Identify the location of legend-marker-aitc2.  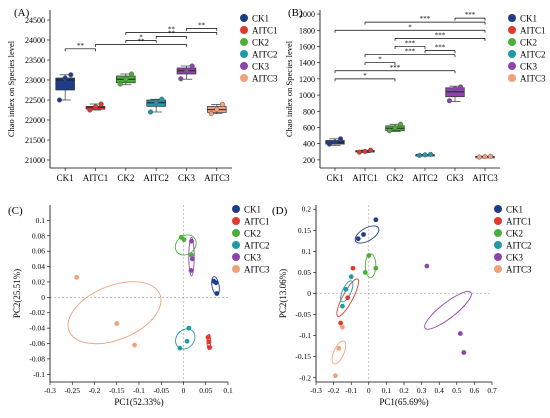
(512, 54).